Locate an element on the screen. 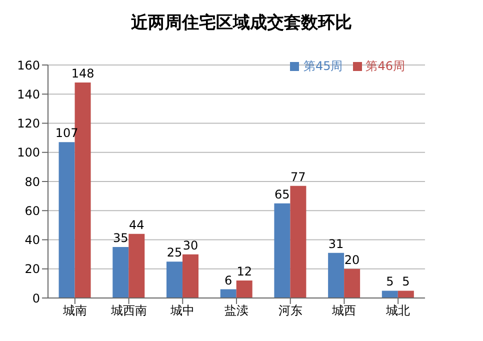 This screenshot has width=483, height=341. x-tick-label: 盐渎 is located at coordinates (236, 311).